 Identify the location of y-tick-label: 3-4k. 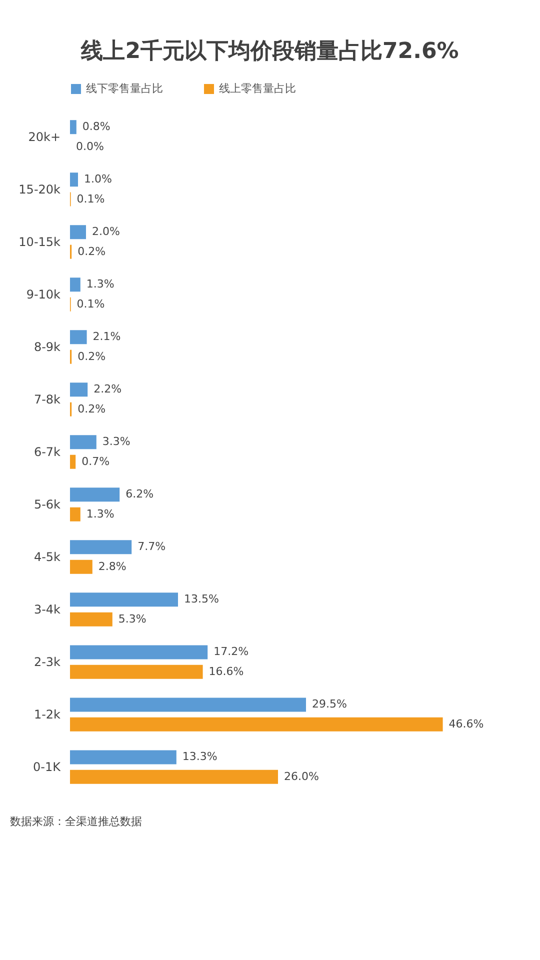
(47, 609).